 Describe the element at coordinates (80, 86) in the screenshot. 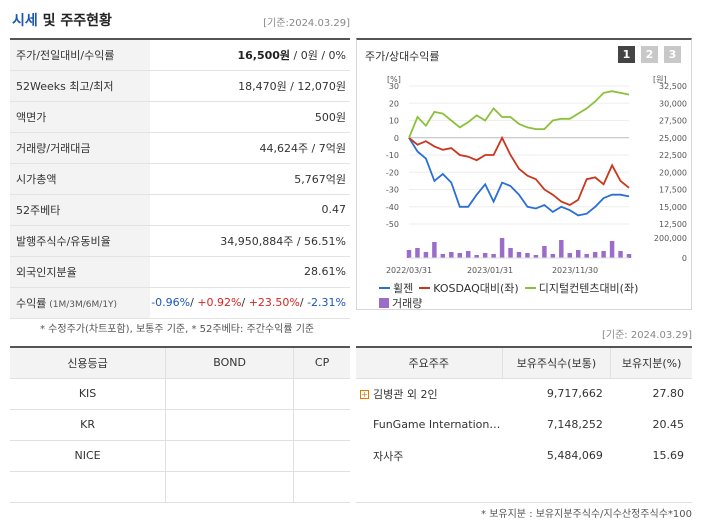

I see `info-label: 52Weeks 최고/최저` at that location.